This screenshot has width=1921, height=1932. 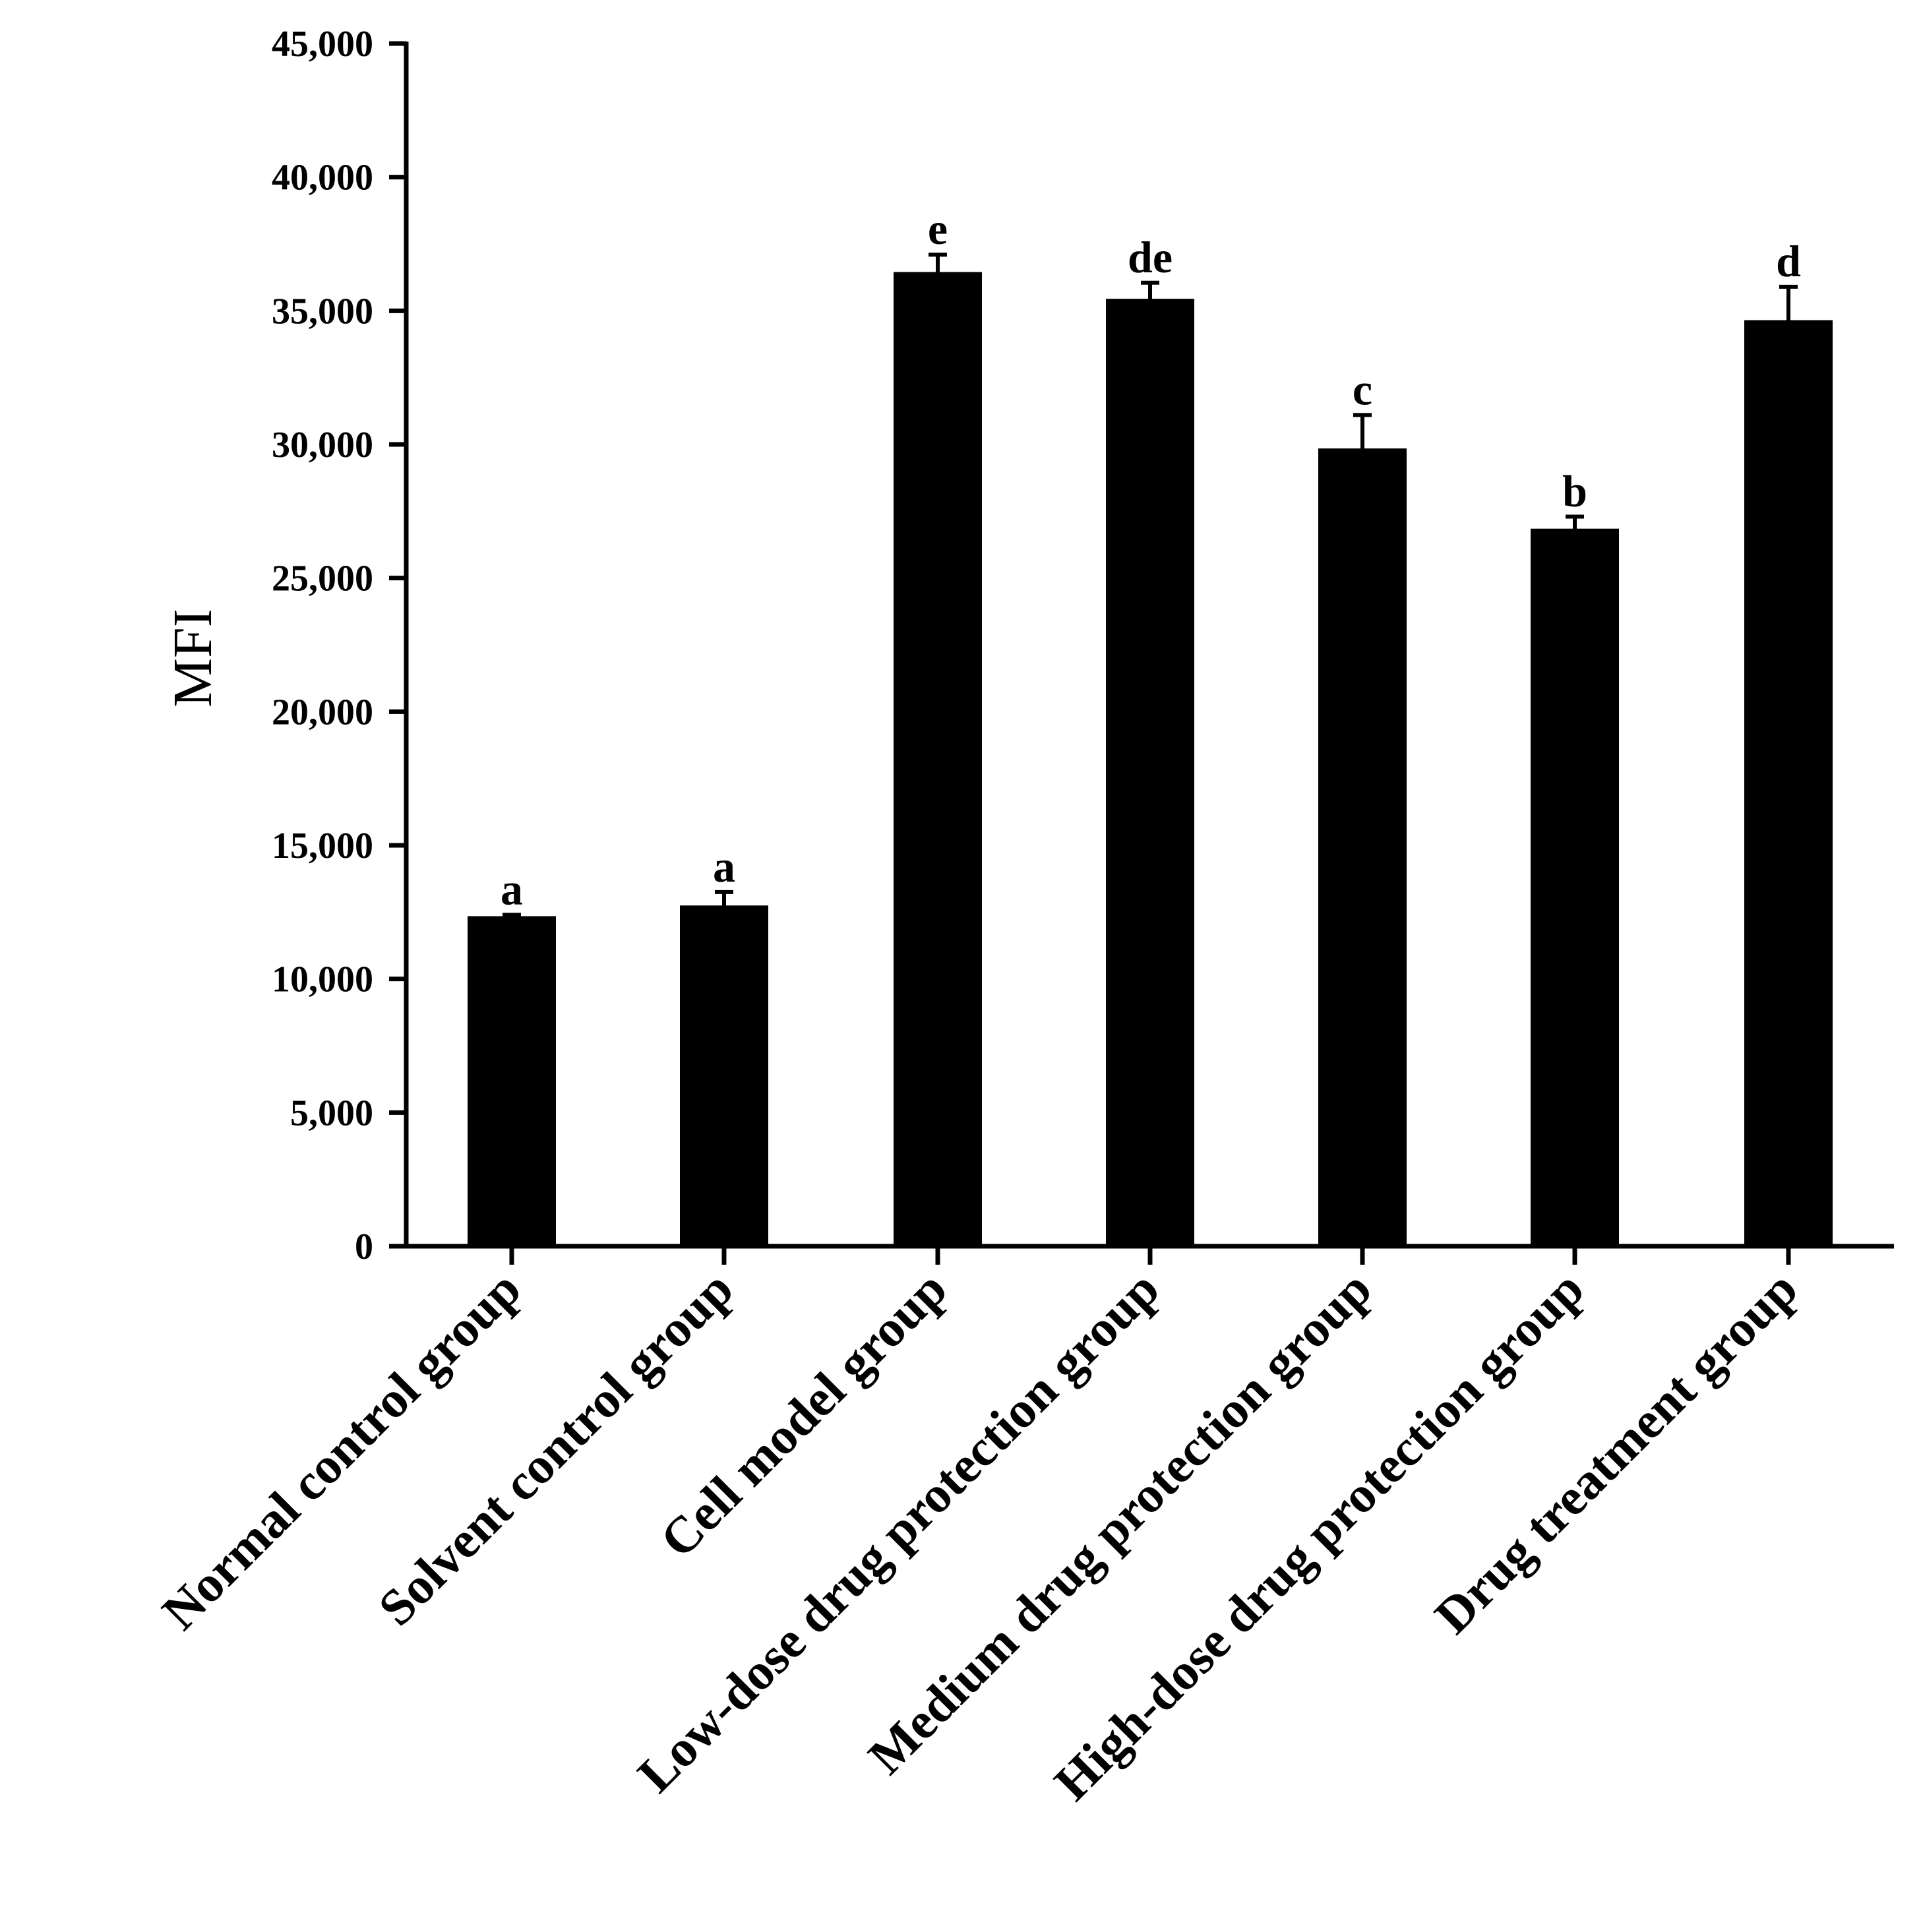 What do you see at coordinates (322, 44) in the screenshot?
I see `y-tick-label: 45,000` at bounding box center [322, 44].